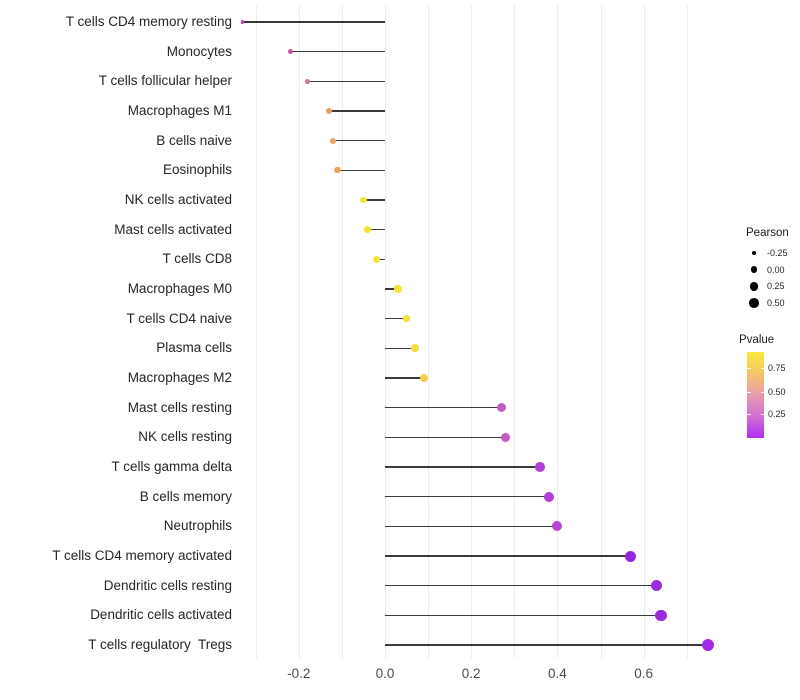 Image resolution: width=800 pixels, height=700 pixels. What do you see at coordinates (179, 289) in the screenshot?
I see `y-axis-label: Macrophages M0` at bounding box center [179, 289].